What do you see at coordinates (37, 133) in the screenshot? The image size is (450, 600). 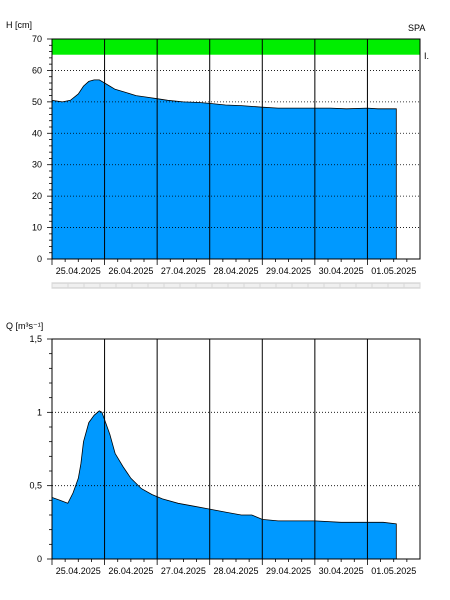 I see `h-y-tick-label-4: 40` at bounding box center [37, 133].